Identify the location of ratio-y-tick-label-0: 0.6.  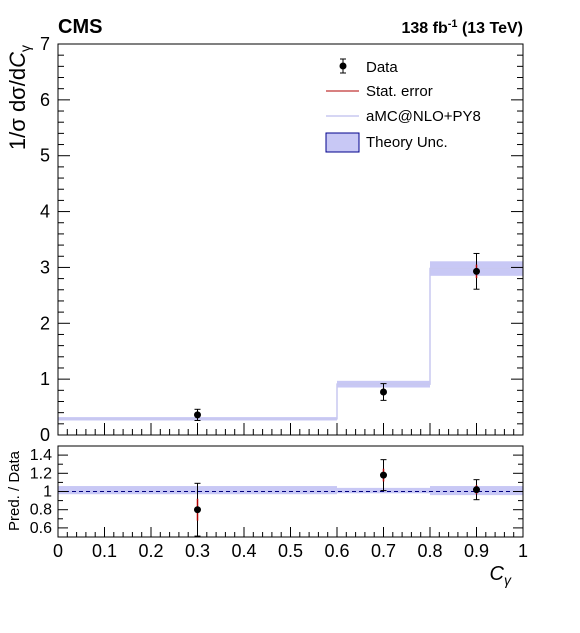
(41, 528).